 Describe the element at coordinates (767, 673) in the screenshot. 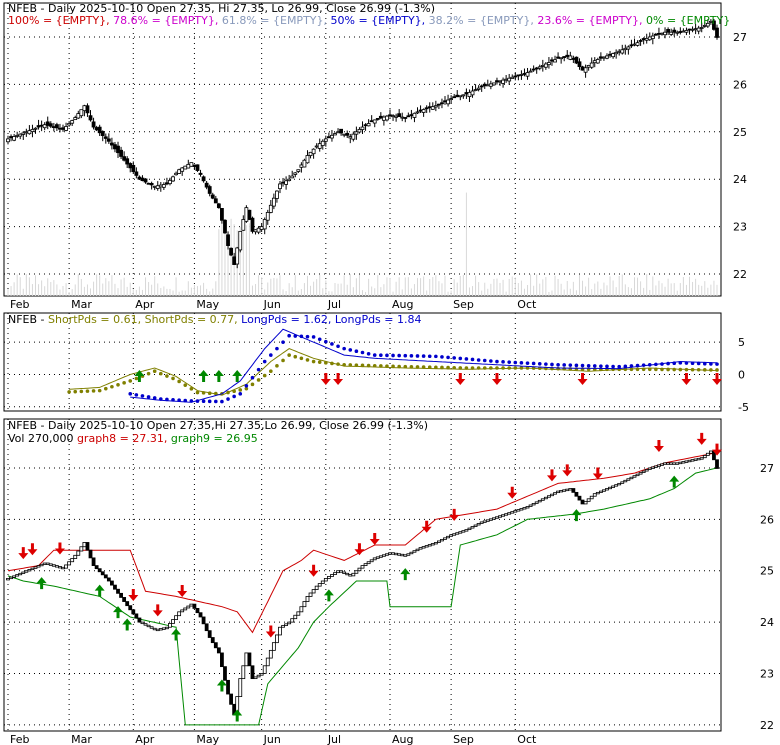

I see `lower-y-tick-23: 23` at that location.